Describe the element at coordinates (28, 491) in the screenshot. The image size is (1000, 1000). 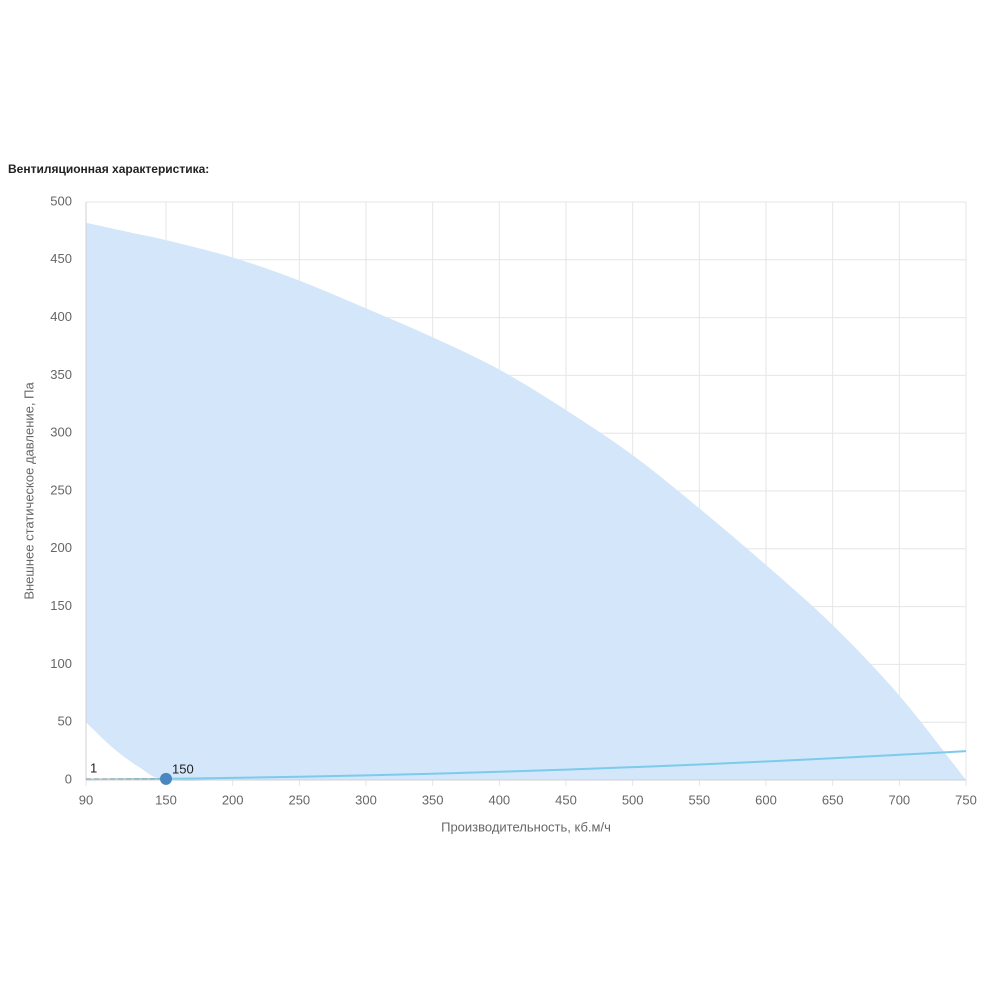
I see `y-axis-label: Внешнее статическое давление, Па` at that location.